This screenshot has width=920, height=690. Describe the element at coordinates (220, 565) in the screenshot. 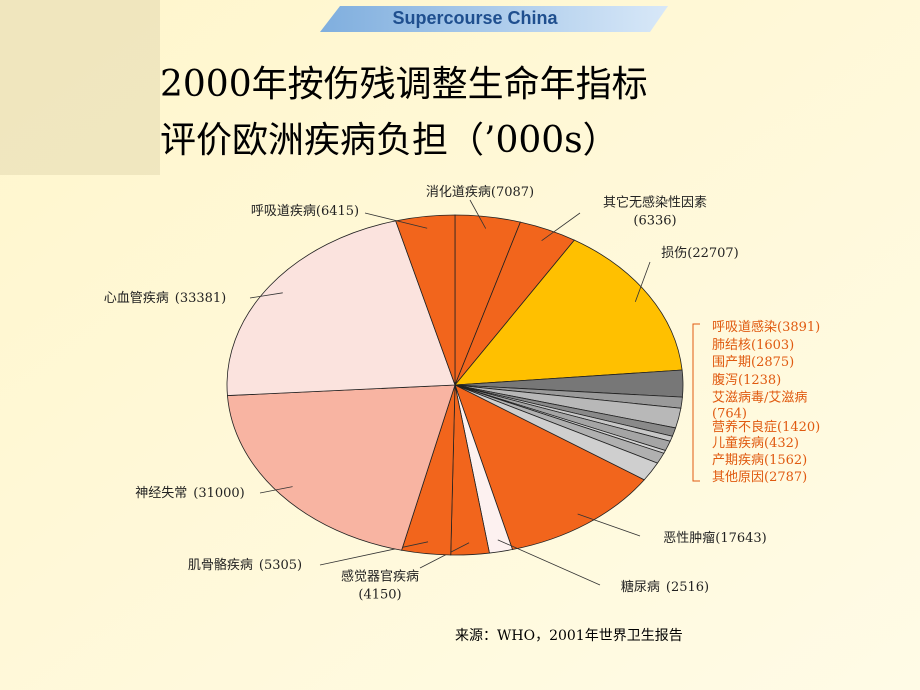

I see `slice-label: 肌骨骼疾病` at that location.